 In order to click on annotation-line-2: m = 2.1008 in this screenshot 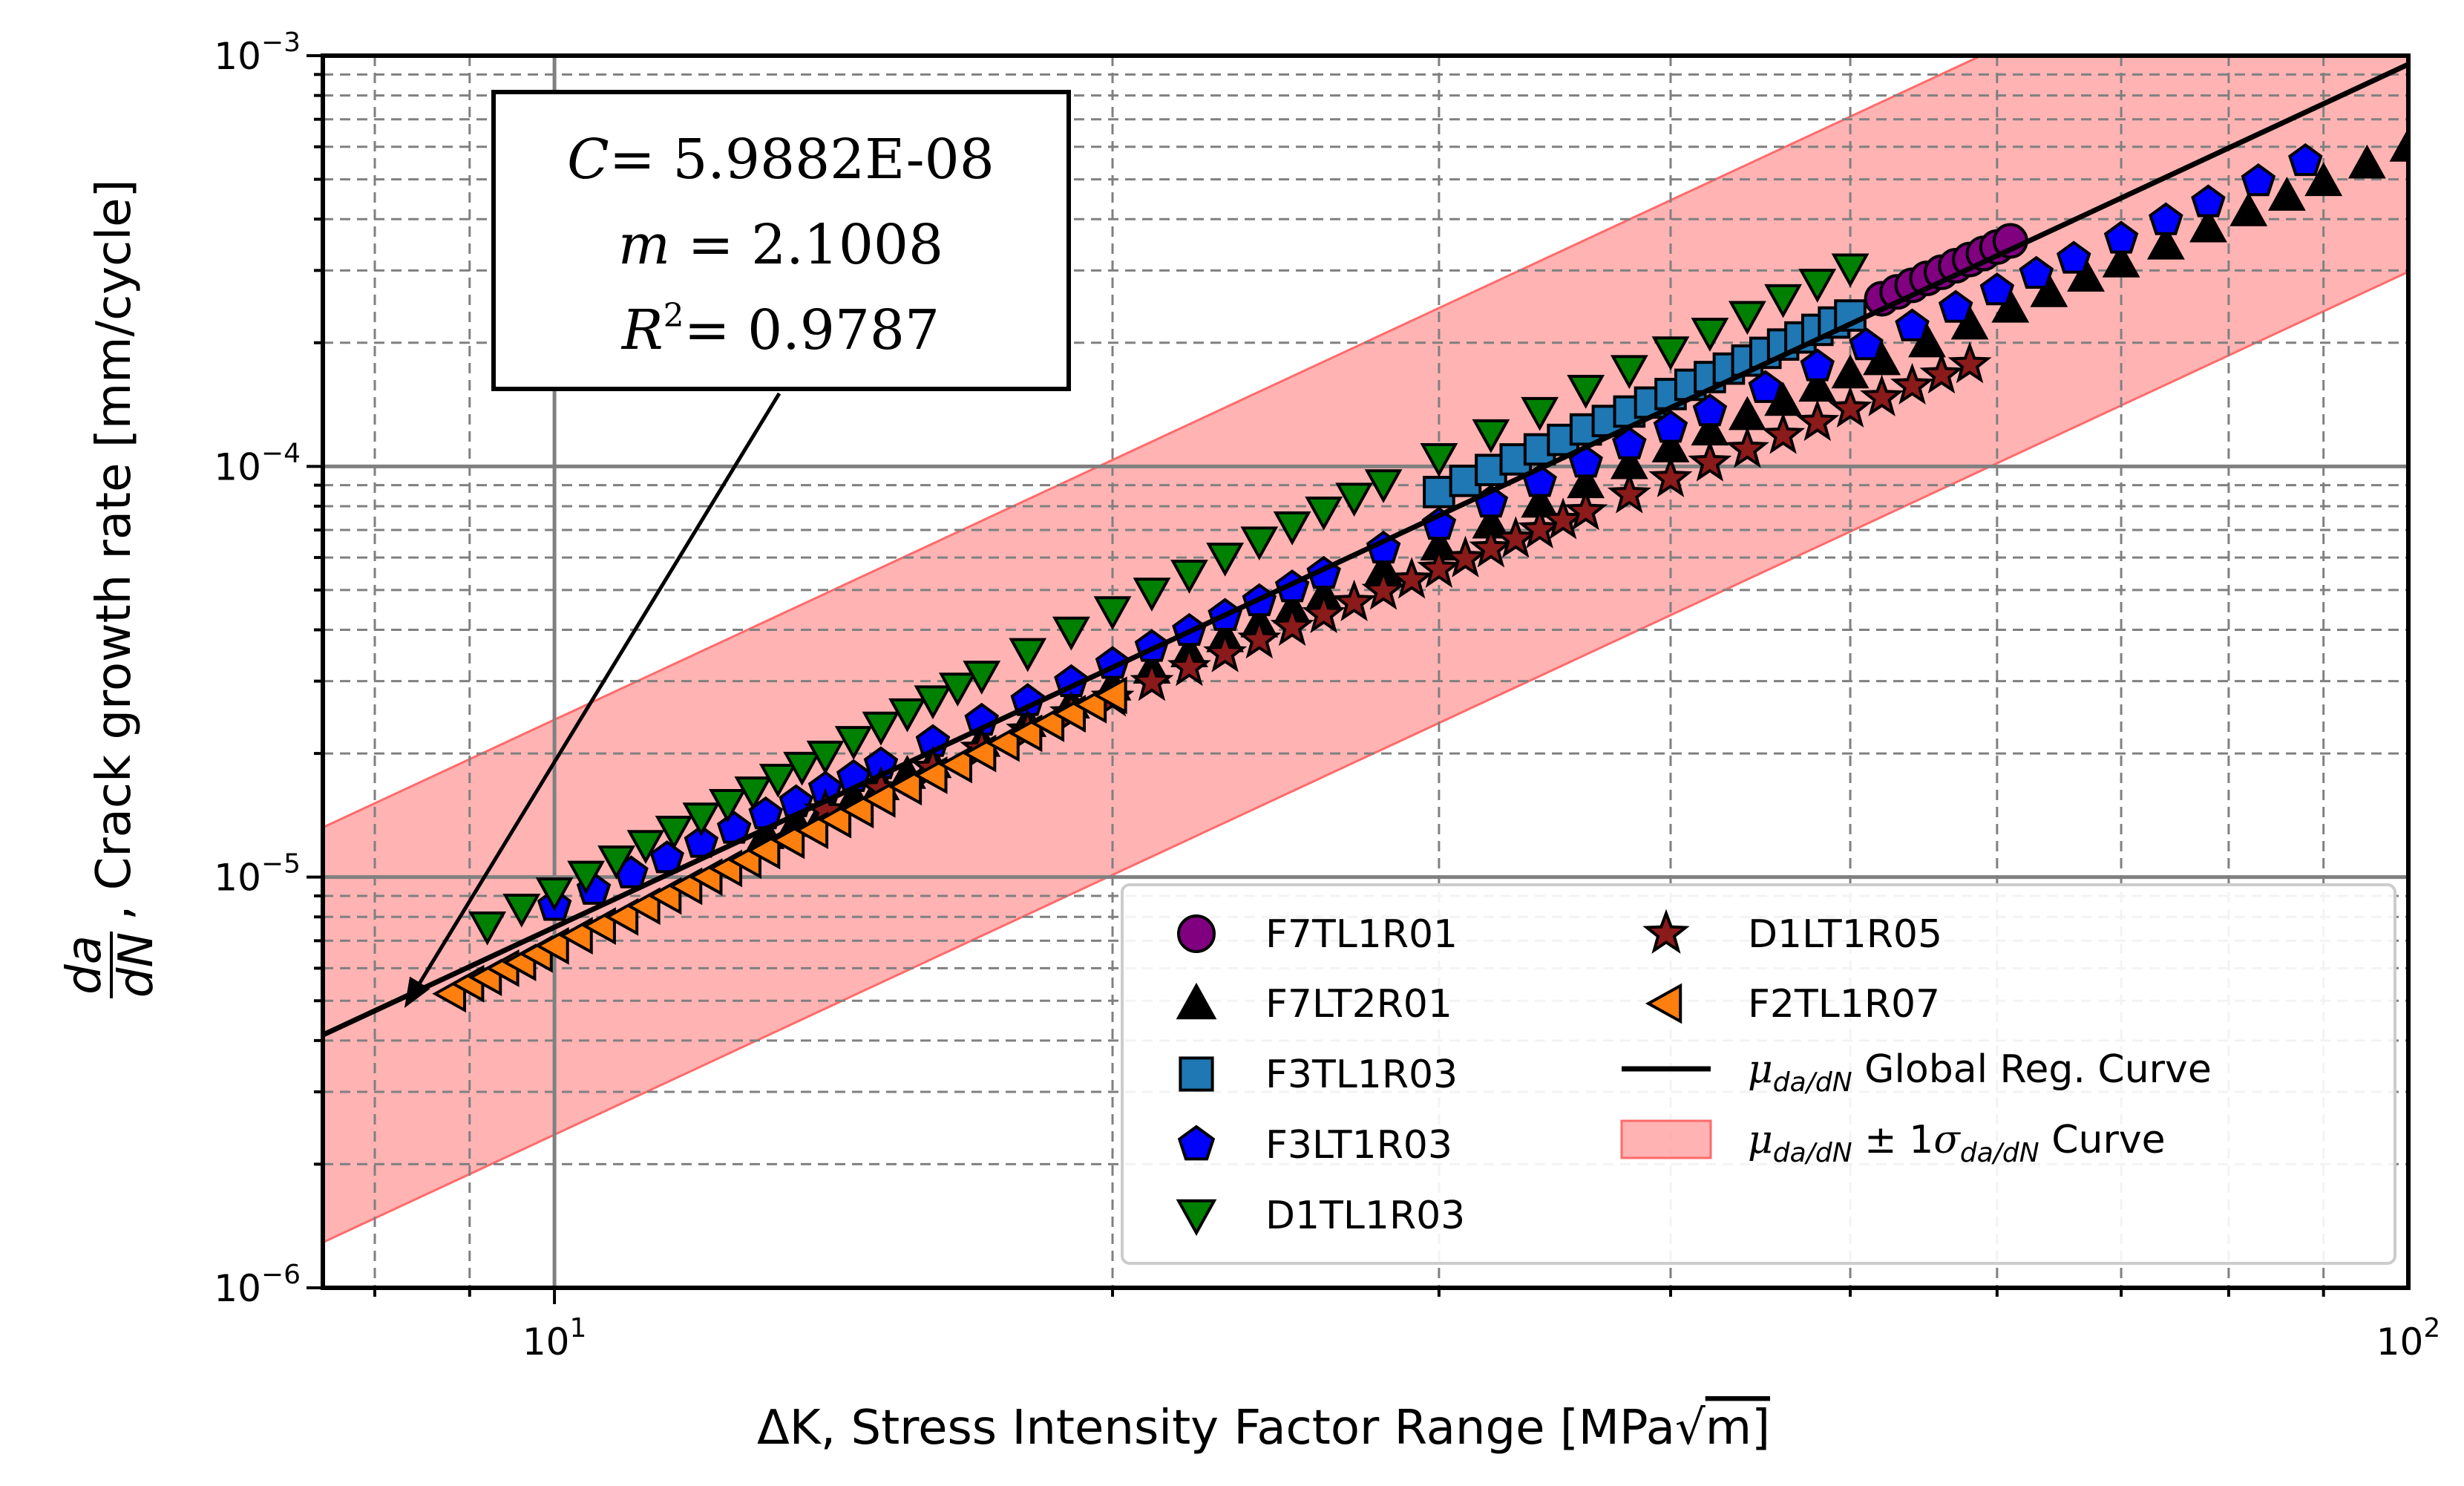, I will do `click(780, 245)`.